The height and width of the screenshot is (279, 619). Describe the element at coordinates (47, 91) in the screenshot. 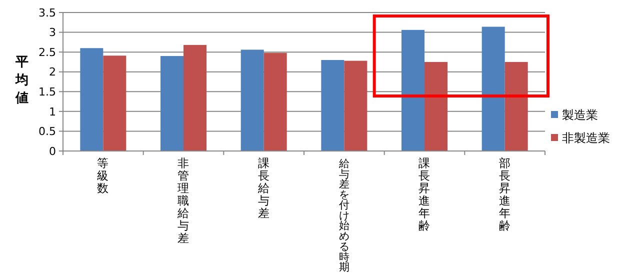

I see `y-tick-label: 1.5` at that location.